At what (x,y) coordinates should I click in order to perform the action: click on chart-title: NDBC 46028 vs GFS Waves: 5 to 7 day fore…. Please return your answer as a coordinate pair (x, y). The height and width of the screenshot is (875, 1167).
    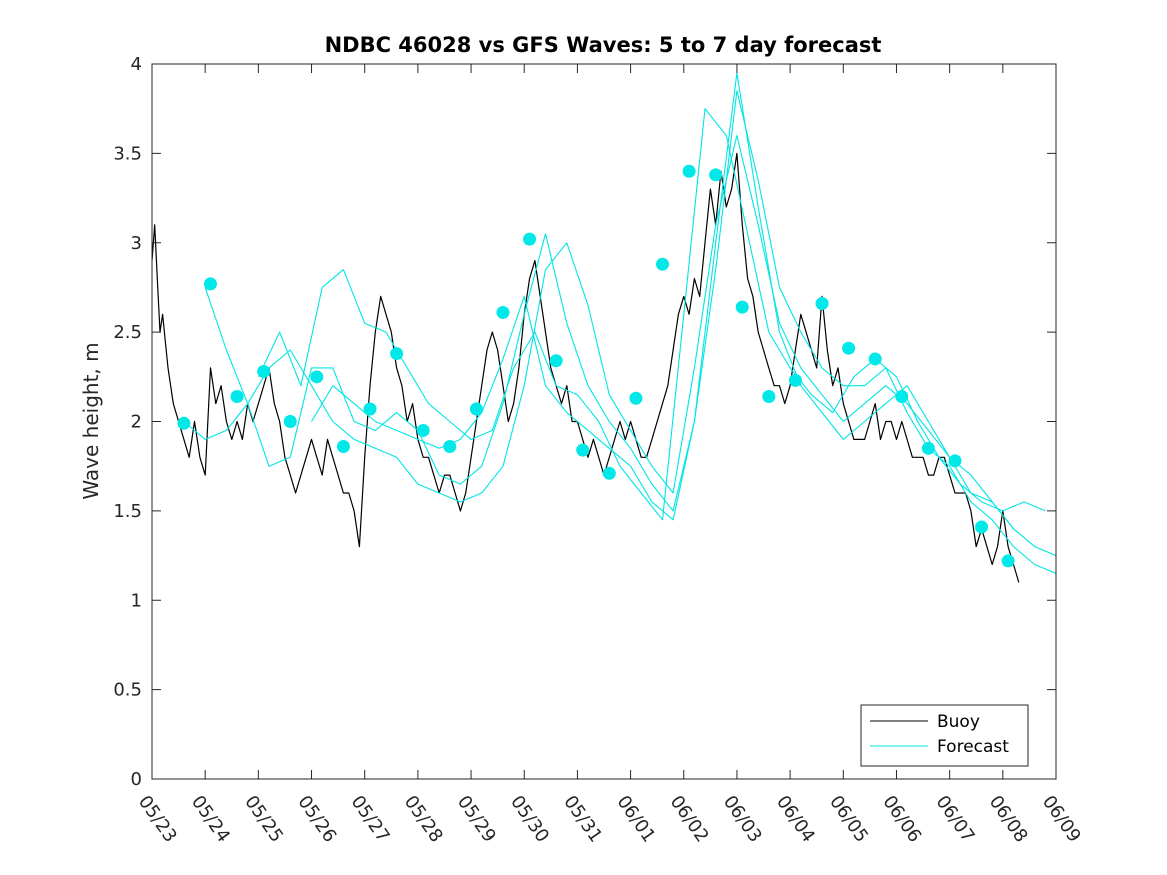
    Looking at the image, I should click on (603, 45).